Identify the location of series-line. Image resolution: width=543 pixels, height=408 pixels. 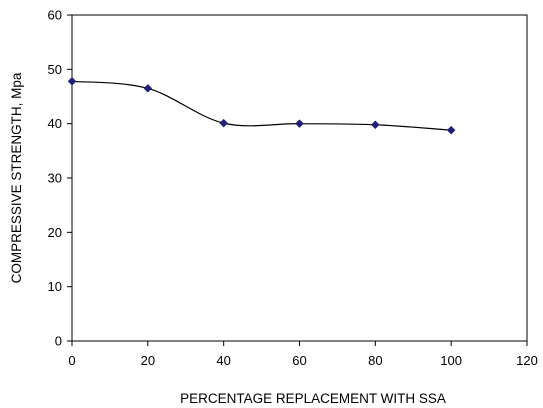
(261, 105).